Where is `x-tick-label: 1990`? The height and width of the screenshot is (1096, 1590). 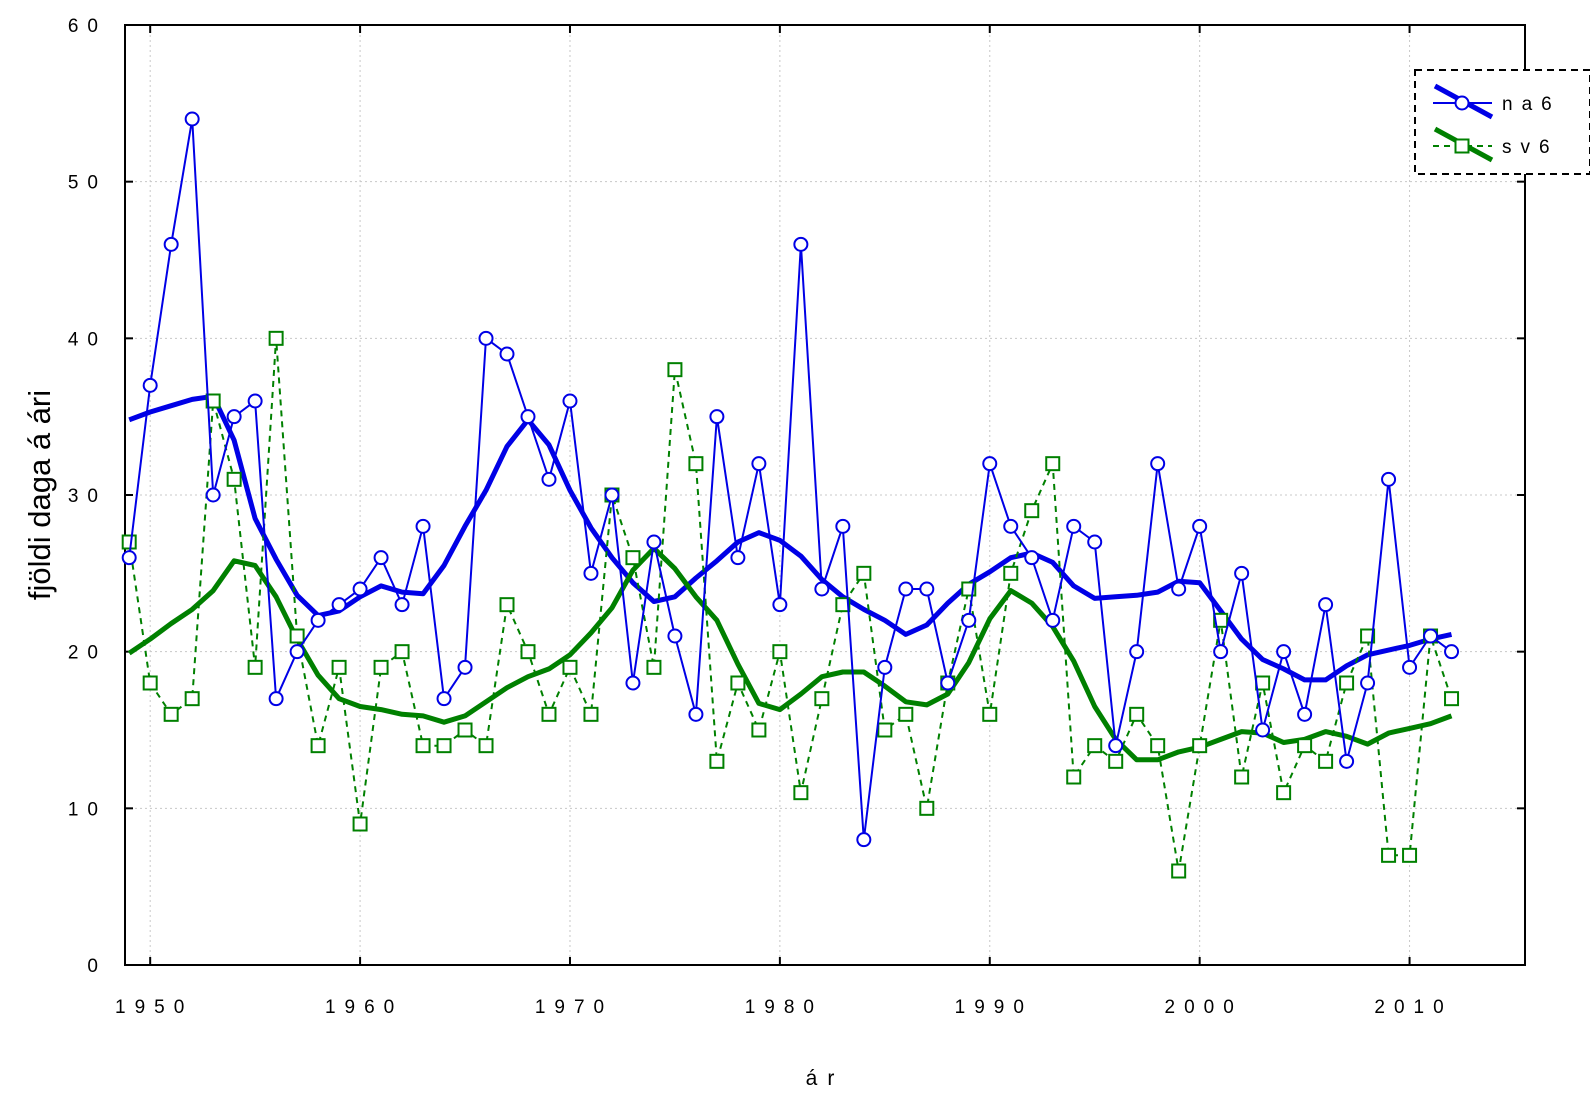 x-tick-label: 1990 is located at coordinates (994, 1007).